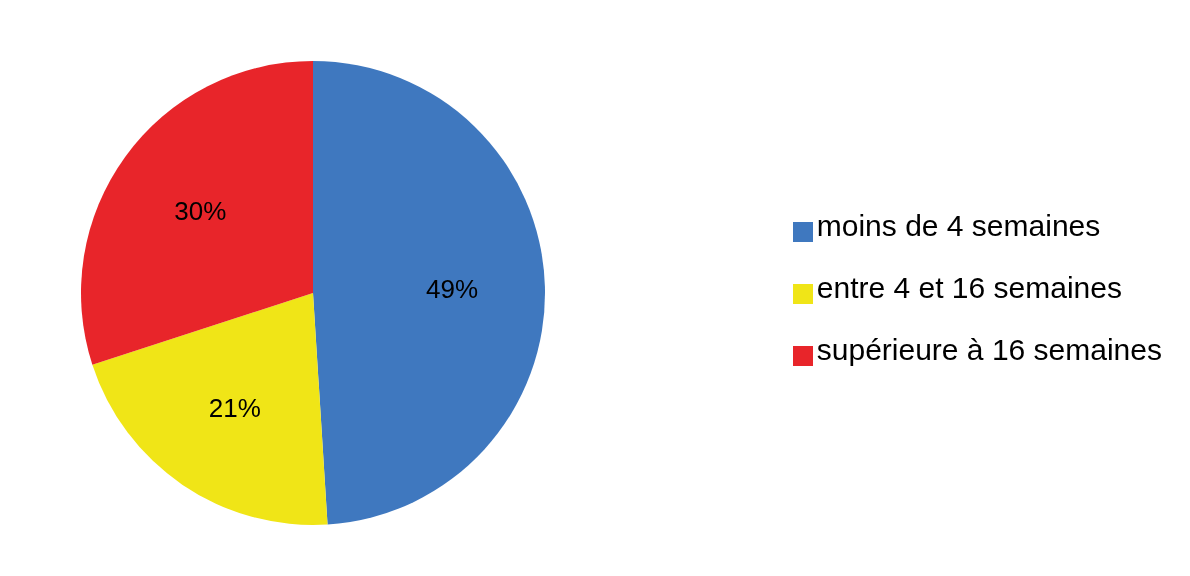 This screenshot has height=576, width=1190. I want to click on legend-label: entre 4 et 16 semaines, so click(969, 287).